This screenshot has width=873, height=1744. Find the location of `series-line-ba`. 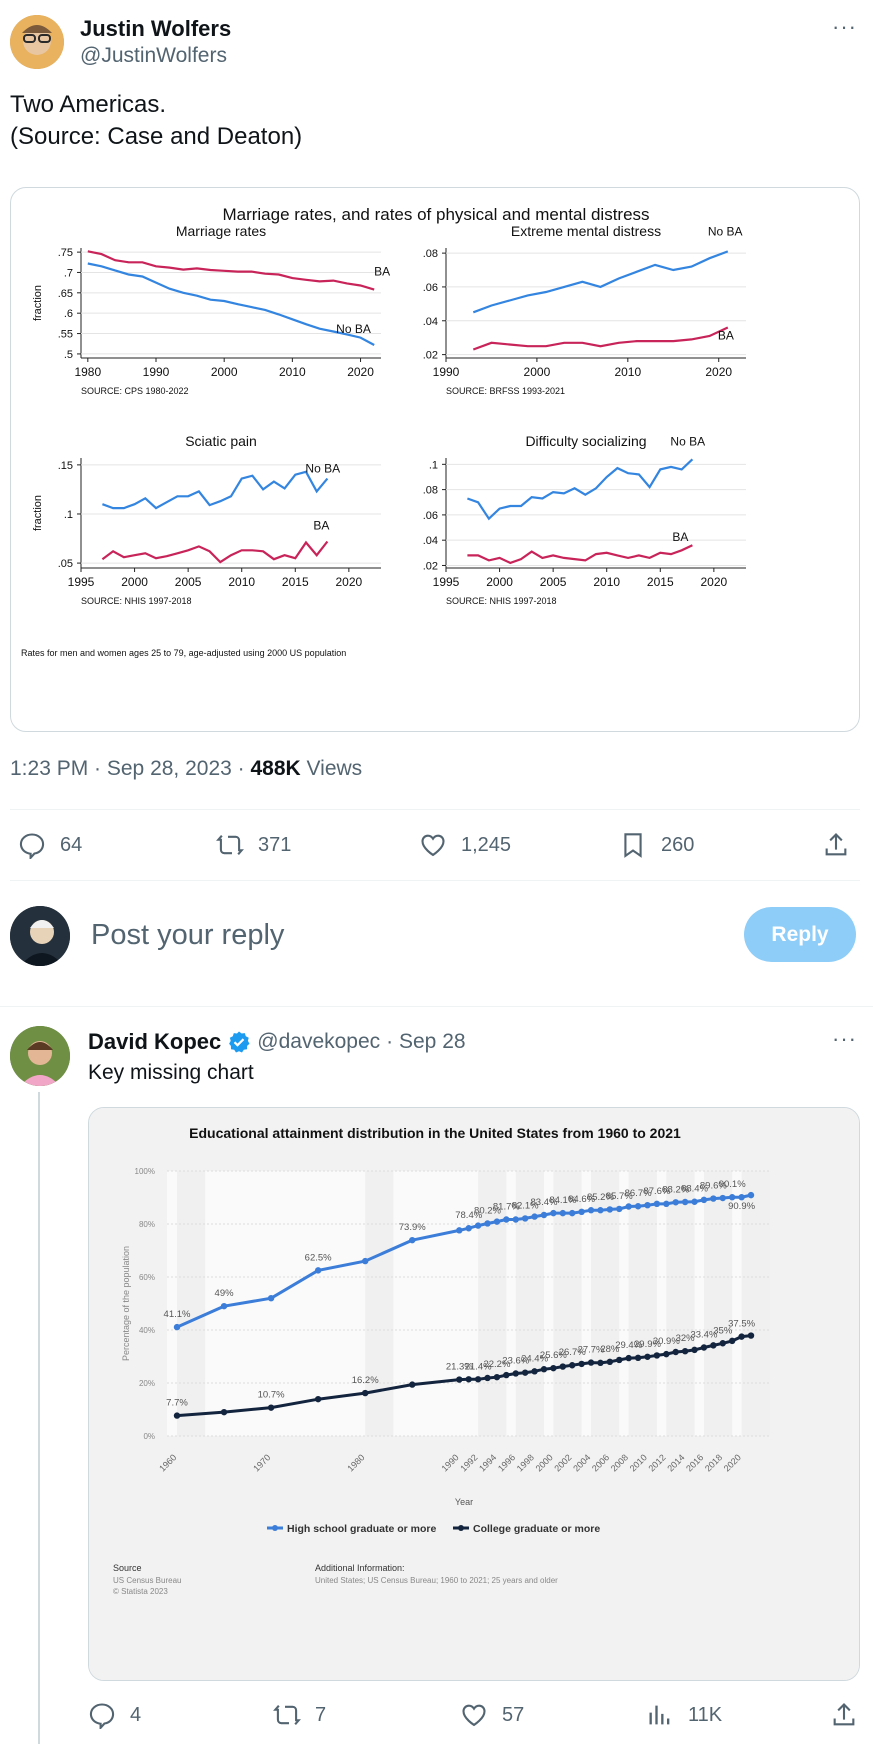

series-line-ba is located at coordinates (215, 552).